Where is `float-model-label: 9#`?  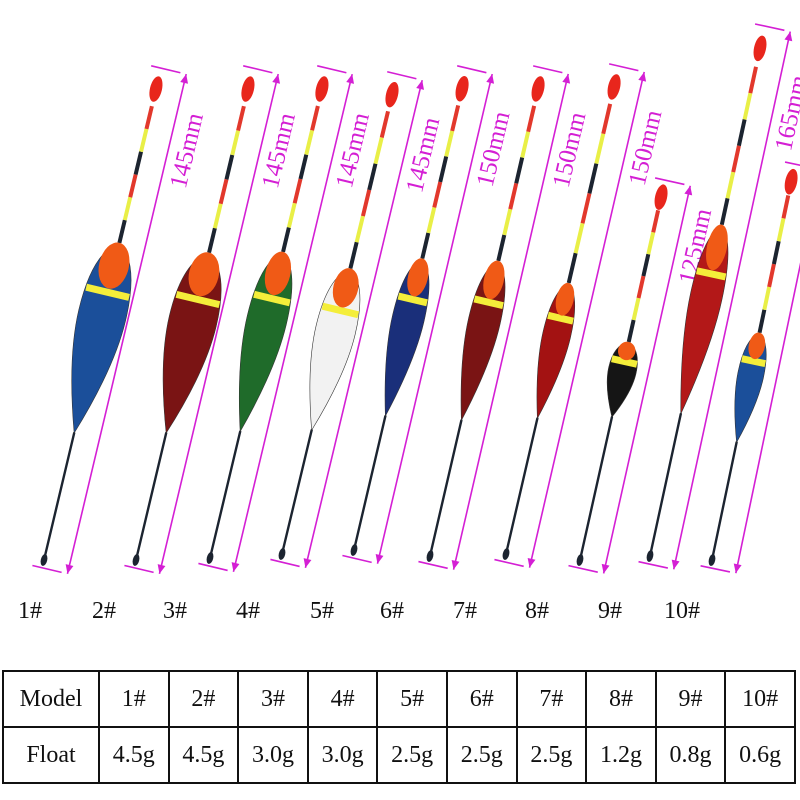
float-model-label: 9# is located at coordinates (610, 611).